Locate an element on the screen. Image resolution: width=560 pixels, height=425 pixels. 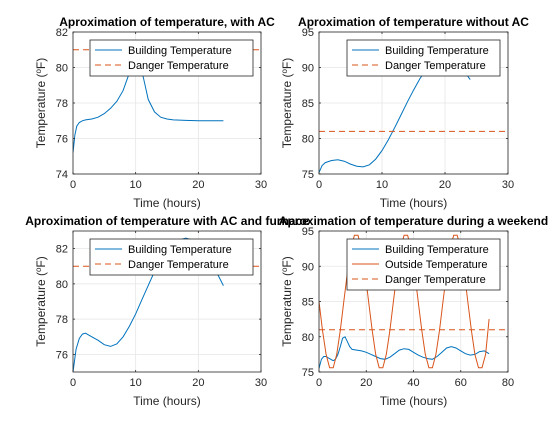
chart-title: Aproximation of temperature without AC is located at coordinates (413, 22).